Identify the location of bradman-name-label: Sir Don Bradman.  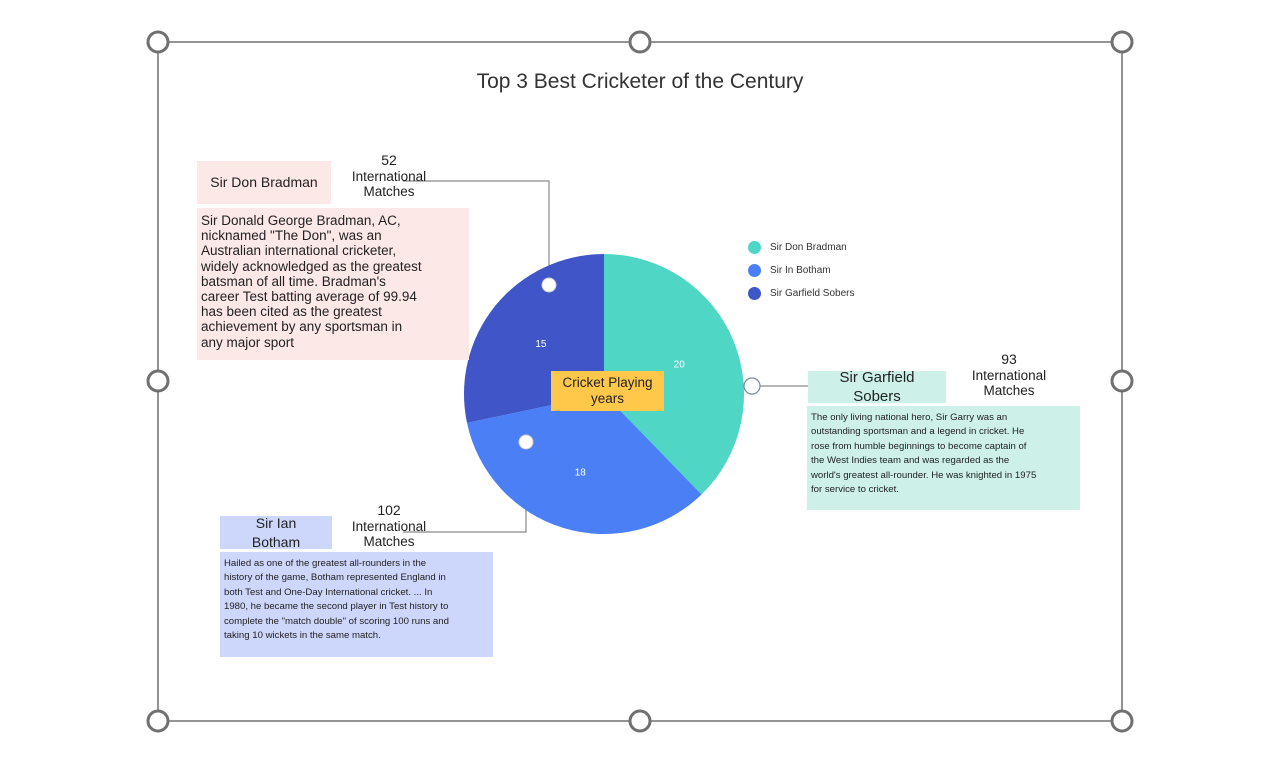
(264, 182).